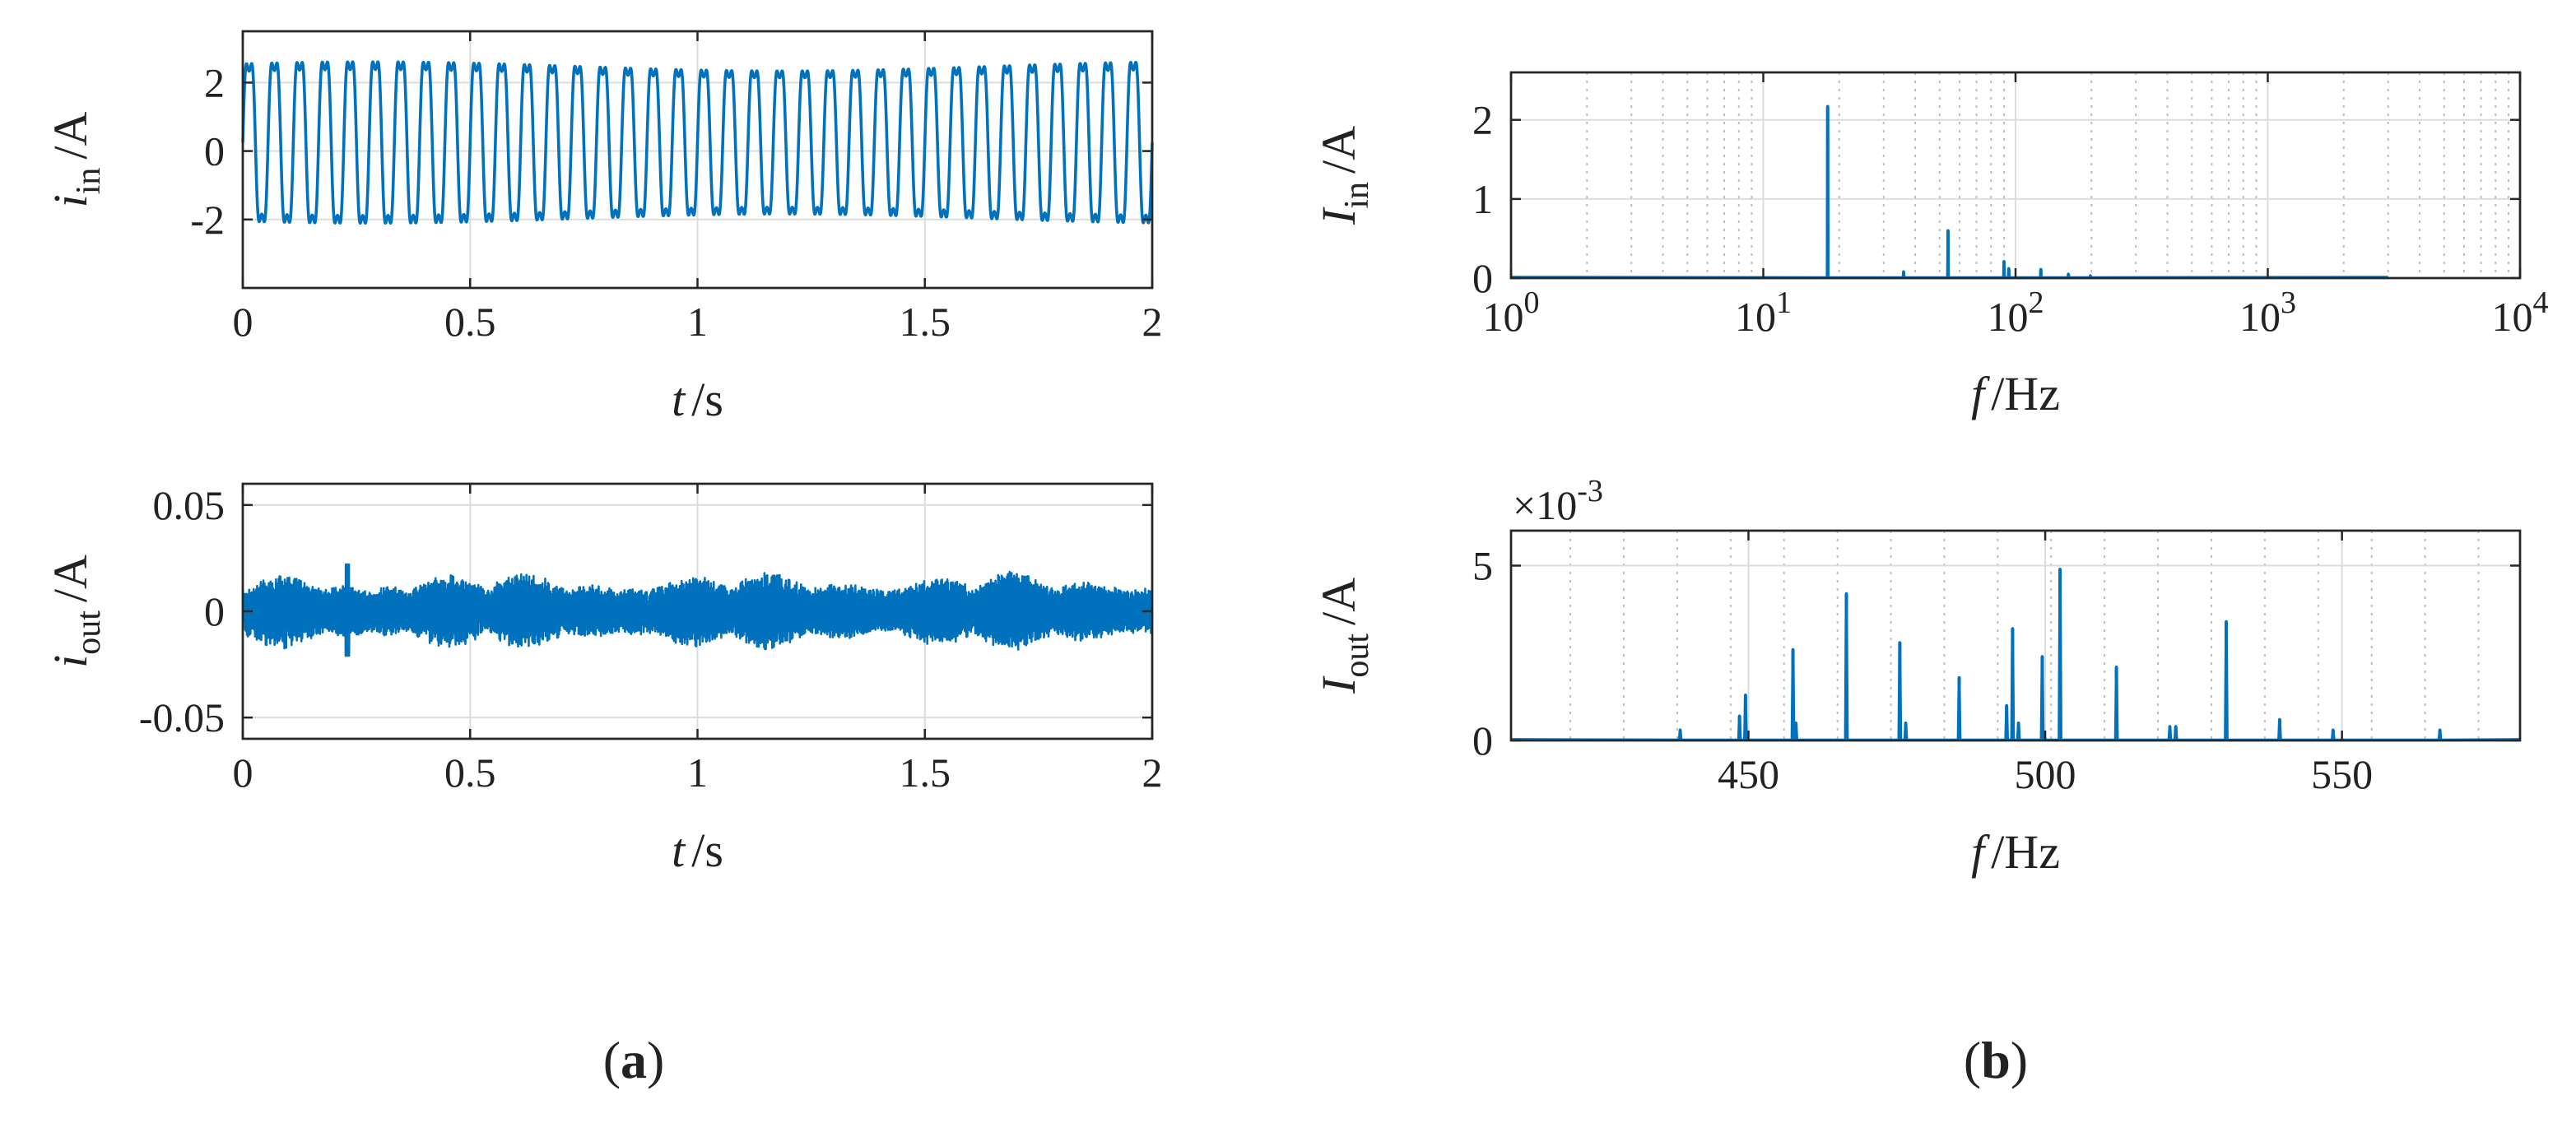  I want to click on x-tick-label: 10⁰, so click(1511, 312).